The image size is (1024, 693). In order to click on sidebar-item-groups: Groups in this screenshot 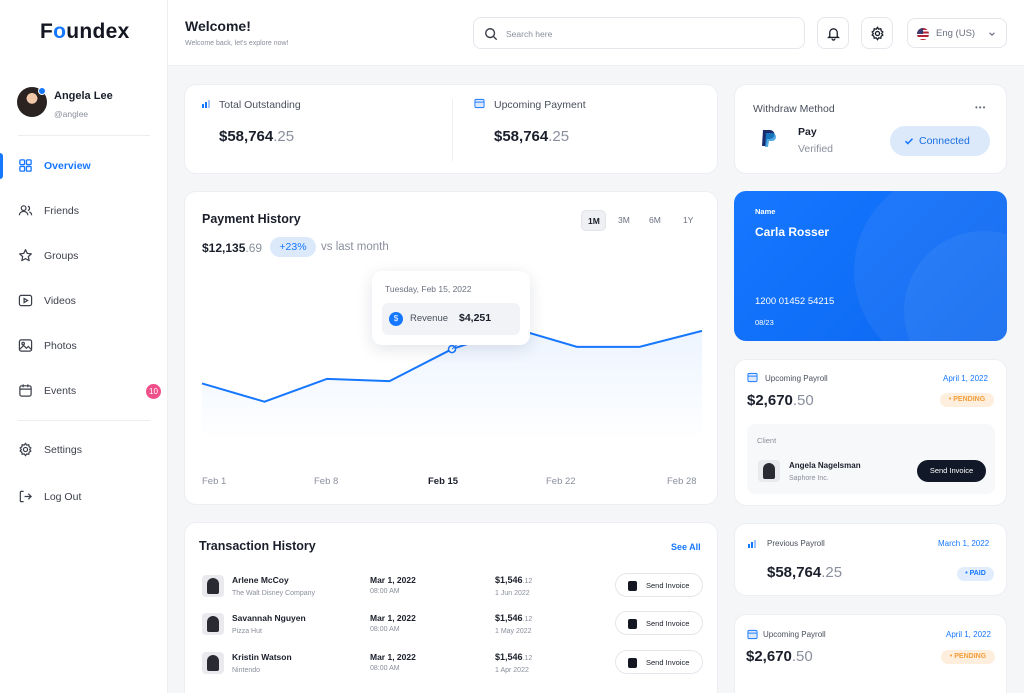, I will do `click(83, 256)`.